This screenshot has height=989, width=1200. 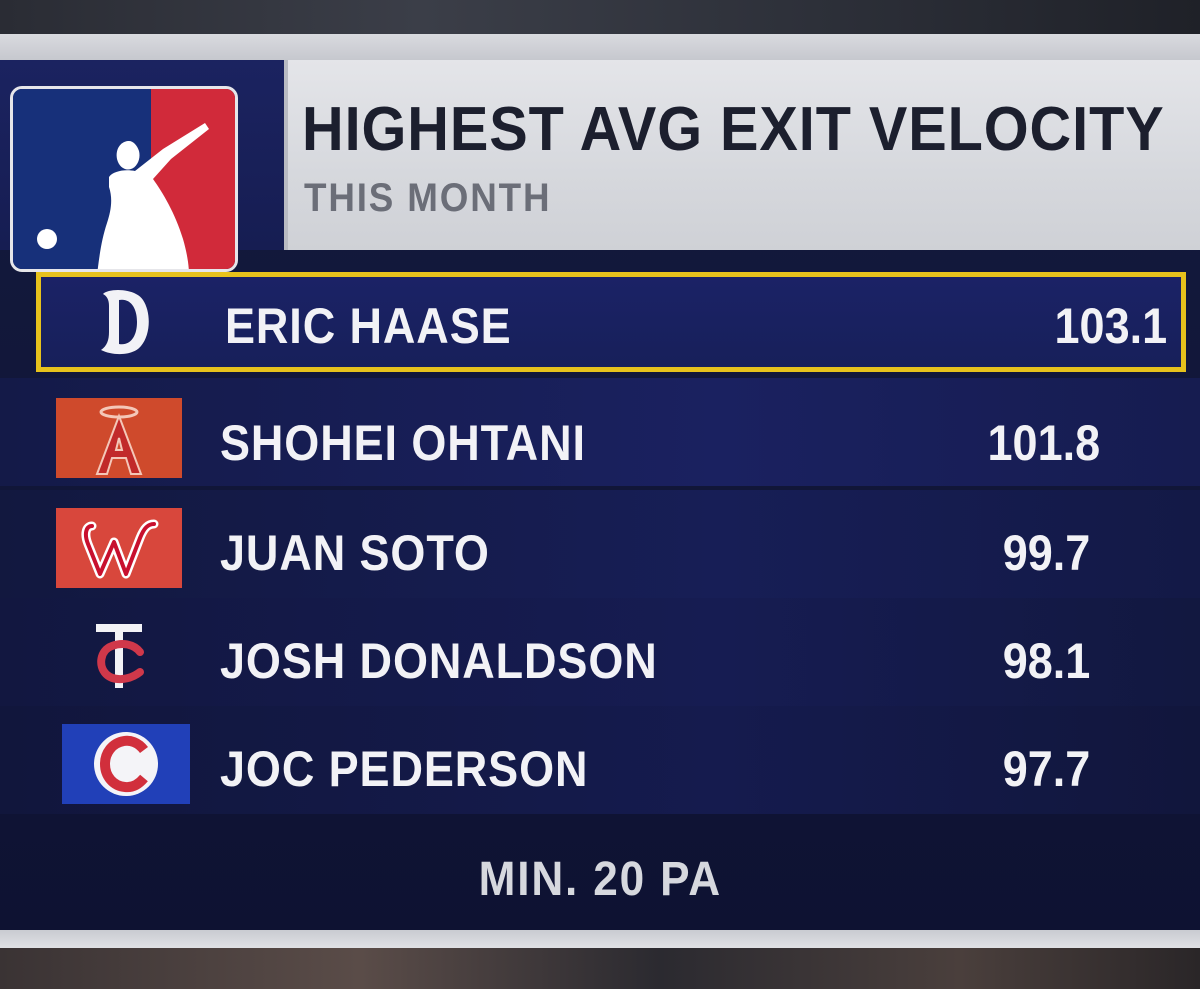 I want to click on player-name: SHOHEI OHTANI, so click(x=403, y=443).